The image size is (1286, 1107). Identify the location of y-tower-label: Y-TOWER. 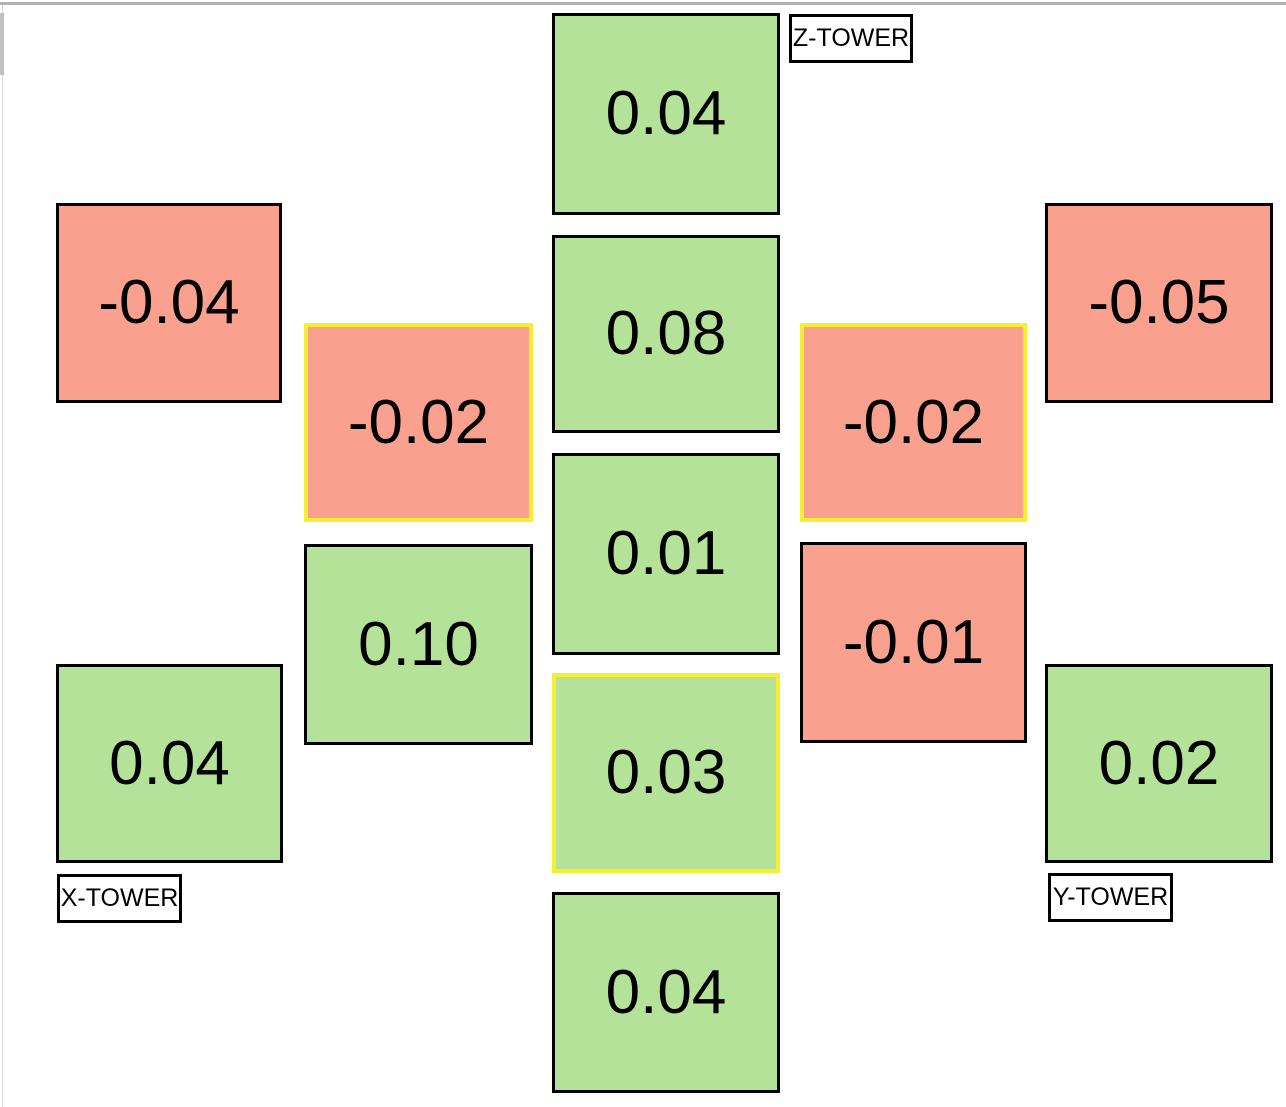
(1110, 897).